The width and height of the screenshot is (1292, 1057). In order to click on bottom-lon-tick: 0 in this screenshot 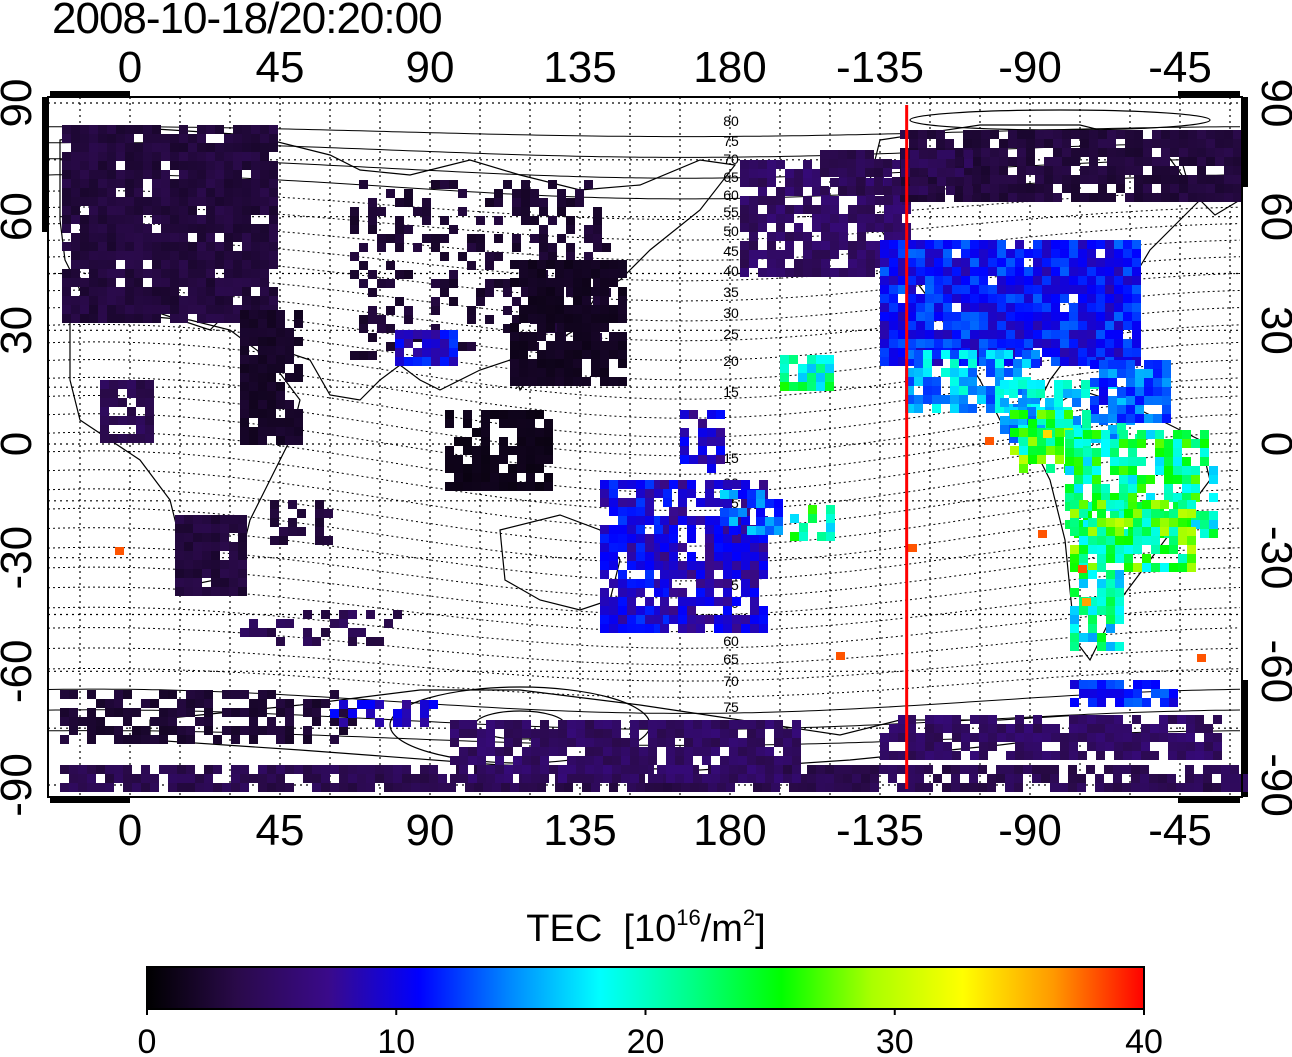, I will do `click(130, 830)`.